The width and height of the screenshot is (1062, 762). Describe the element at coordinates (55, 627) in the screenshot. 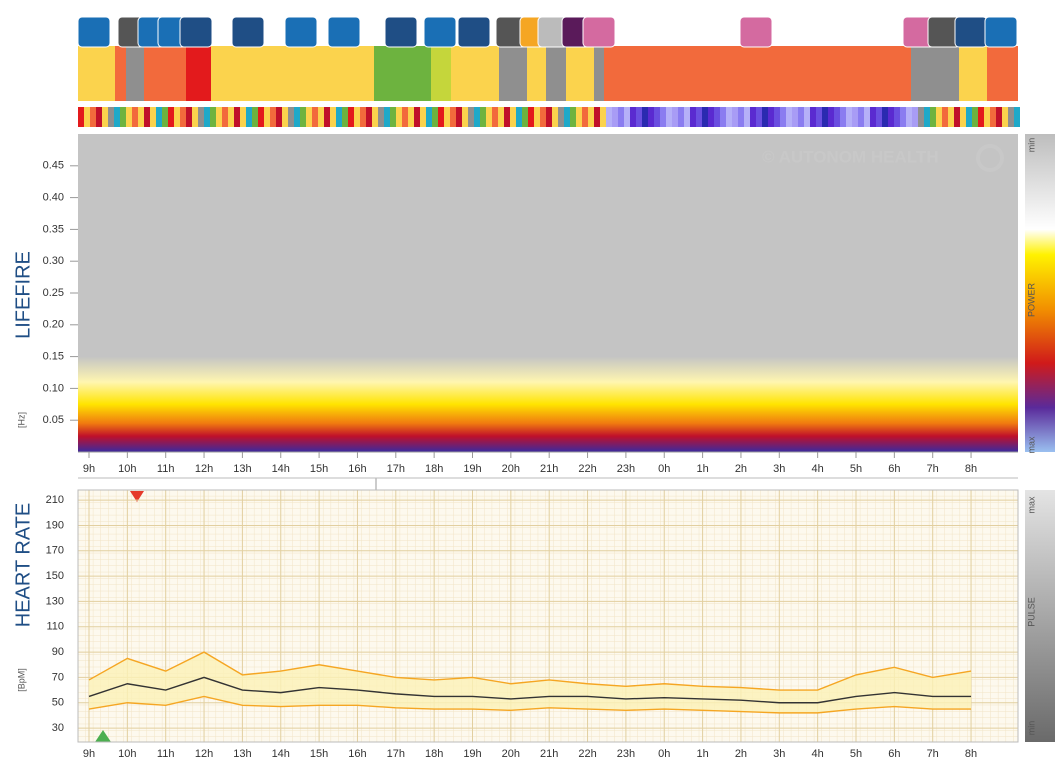

I see `y-tick-label: 110` at that location.